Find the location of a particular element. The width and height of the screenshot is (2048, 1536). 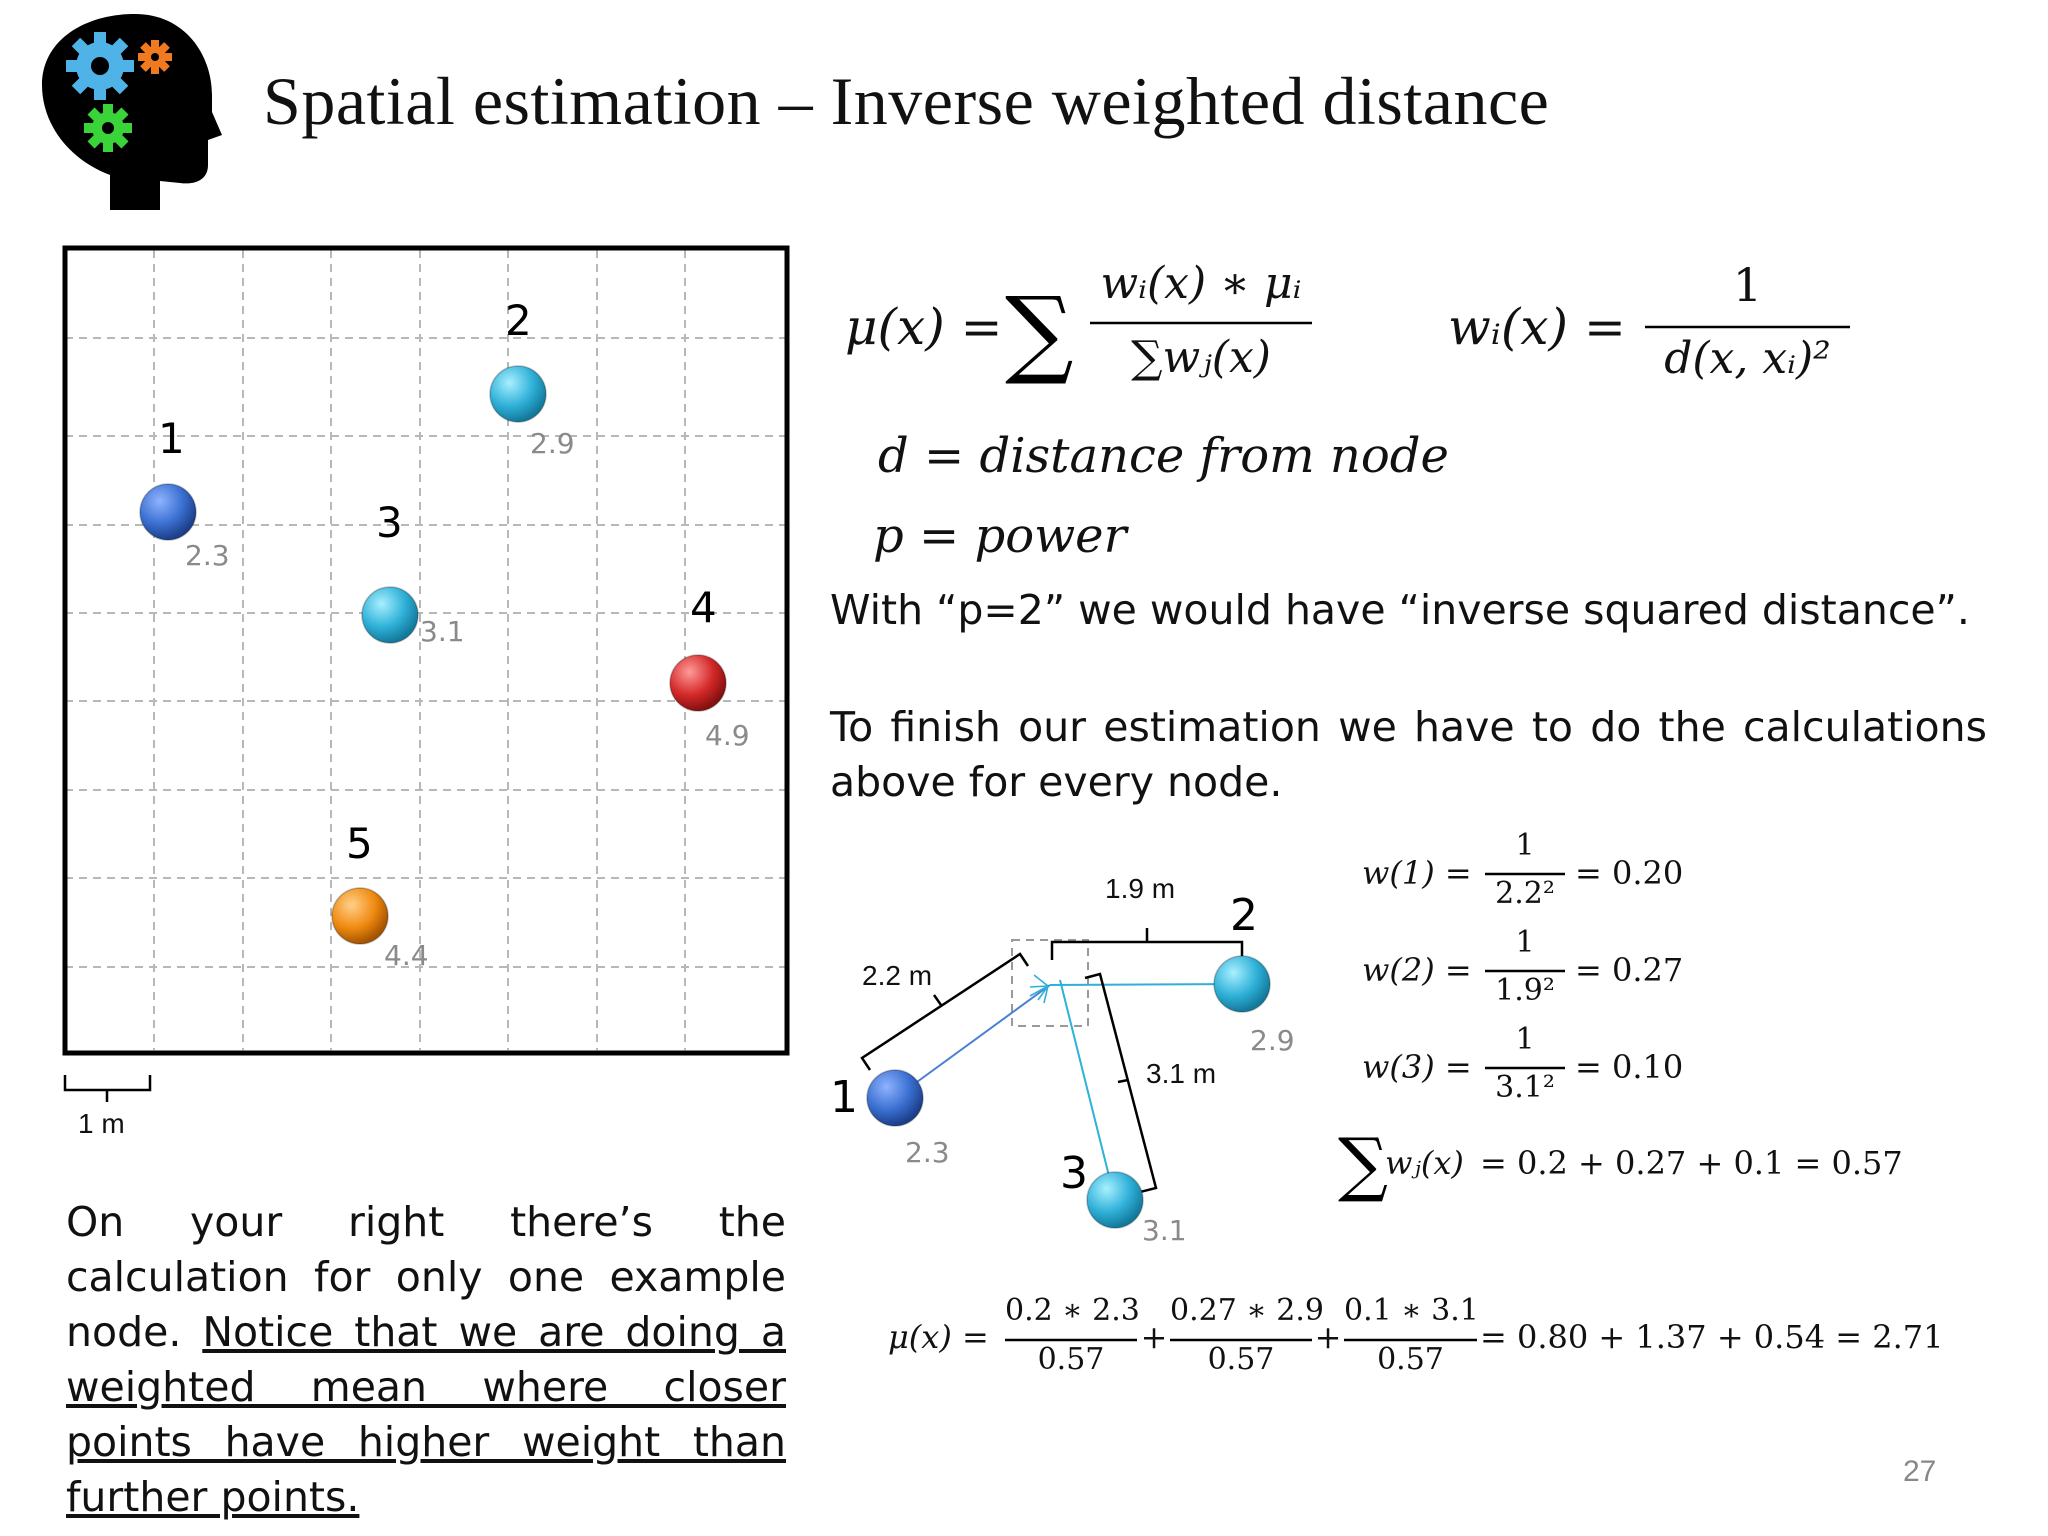

final-term-3-numerator: 0.1 ∗ 3.1 is located at coordinates (1411, 1310).